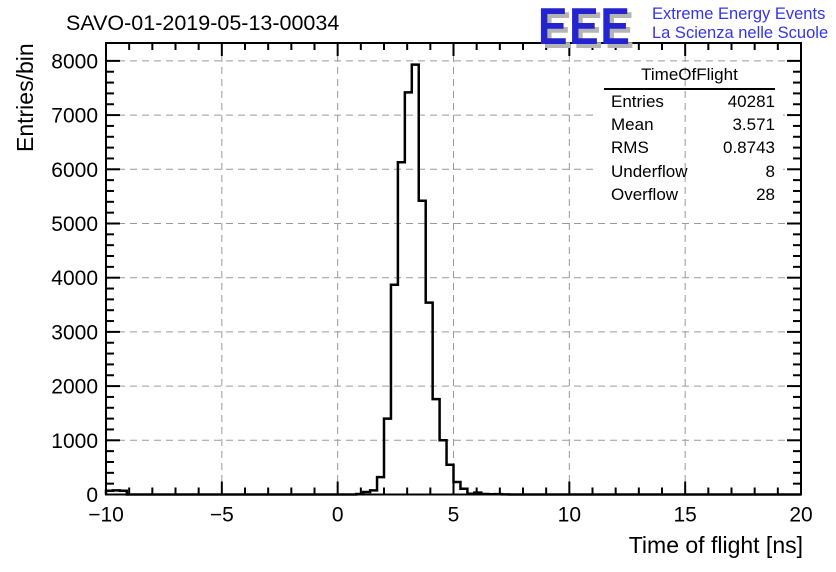 The image size is (836, 572). Describe the element at coordinates (74, 224) in the screenshot. I see `y-tick-label: 5000` at that location.